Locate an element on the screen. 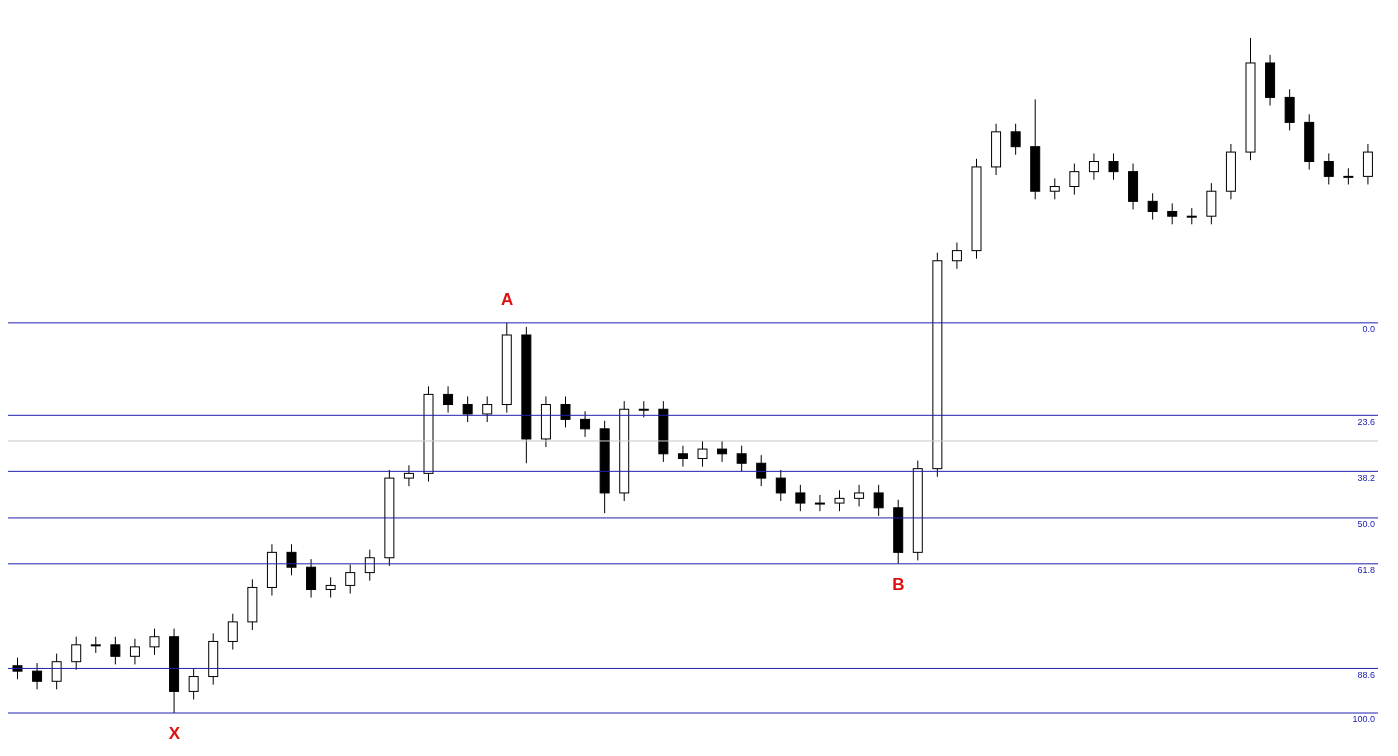 Image resolution: width=1398 pixels, height=756 pixels. annotation: A is located at coordinates (507, 299).